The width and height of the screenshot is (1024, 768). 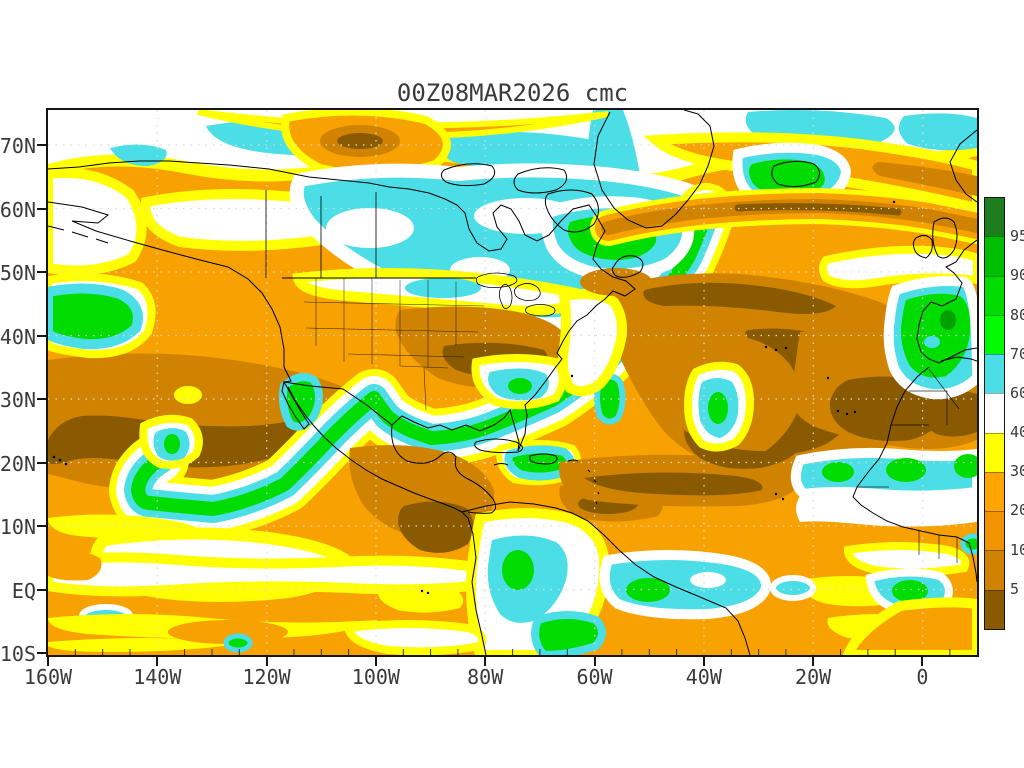 I want to click on colorbar-tick-label: 5, so click(x=1015, y=588).